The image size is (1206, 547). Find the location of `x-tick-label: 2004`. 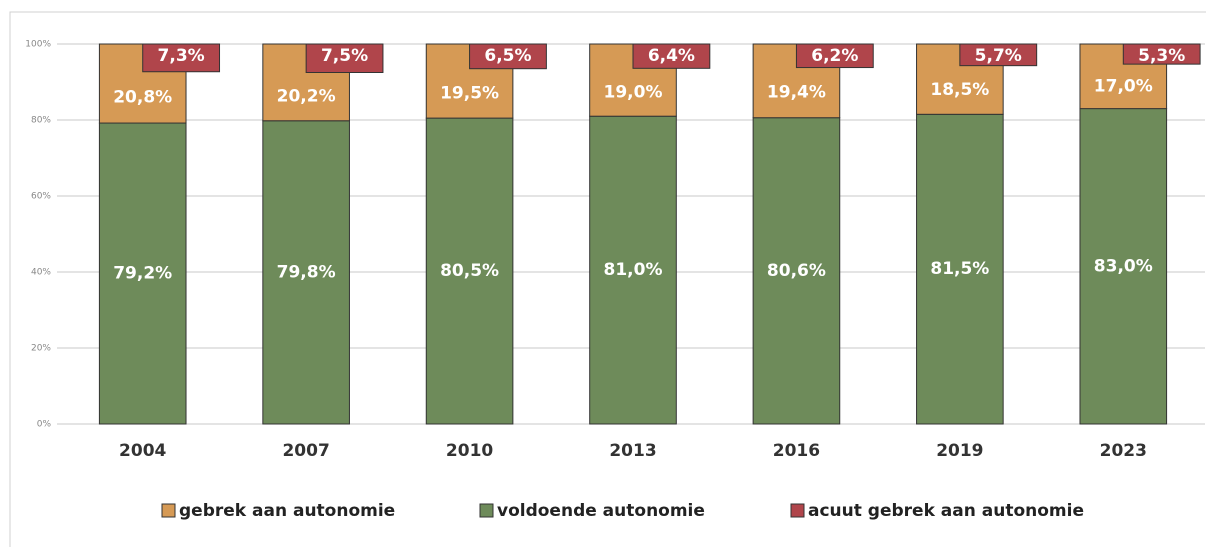

x-tick-label: 2004 is located at coordinates (142, 451).